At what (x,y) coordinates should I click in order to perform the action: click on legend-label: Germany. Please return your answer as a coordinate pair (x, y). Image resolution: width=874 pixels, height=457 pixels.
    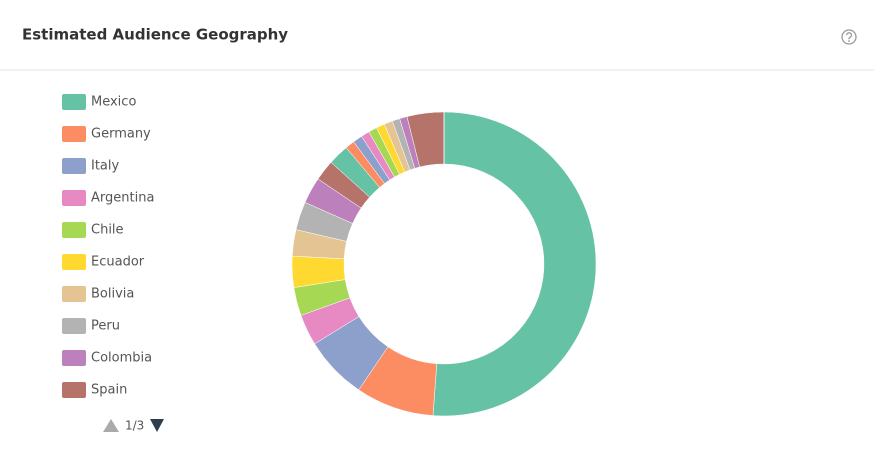
    Looking at the image, I should click on (121, 134).